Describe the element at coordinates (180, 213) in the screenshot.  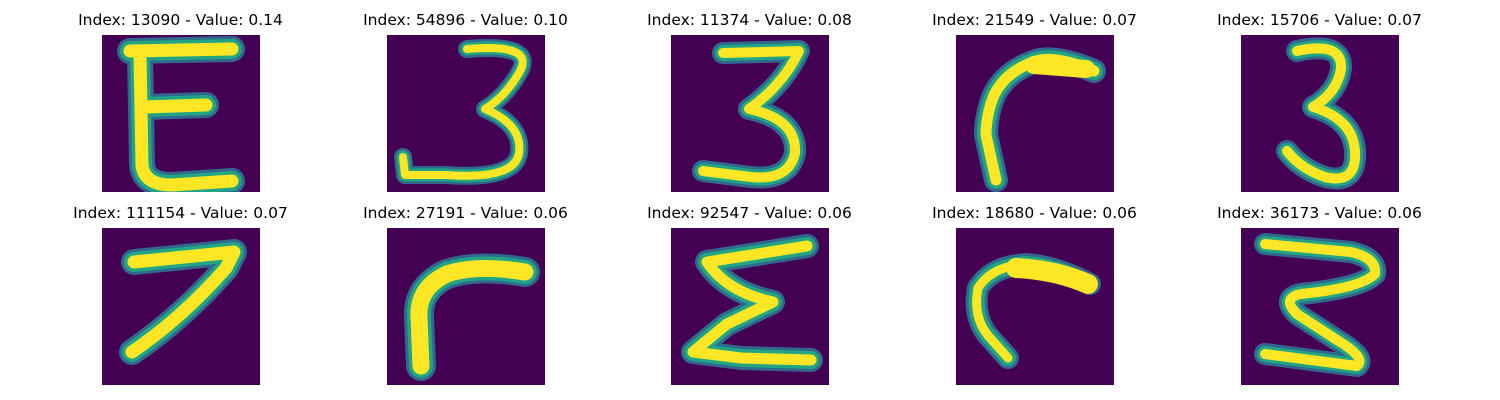
I see `sample-title: Index: 111154 - Value: 0.07` at that location.